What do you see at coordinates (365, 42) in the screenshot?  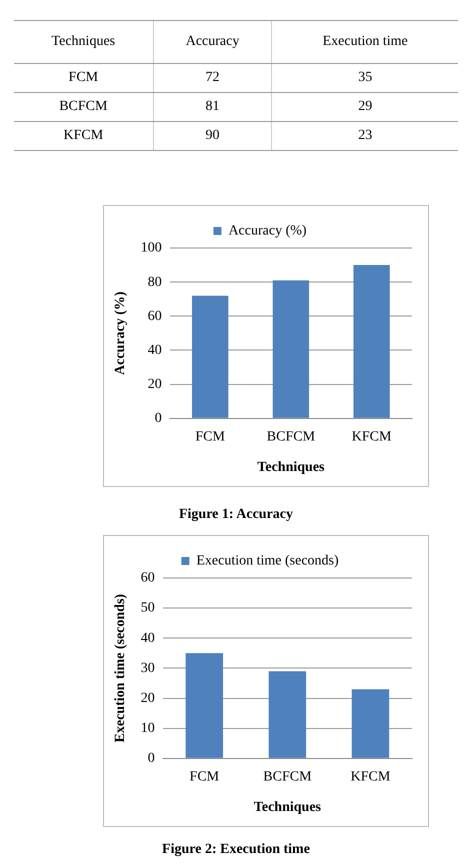 I see `text: Execution time` at bounding box center [365, 42].